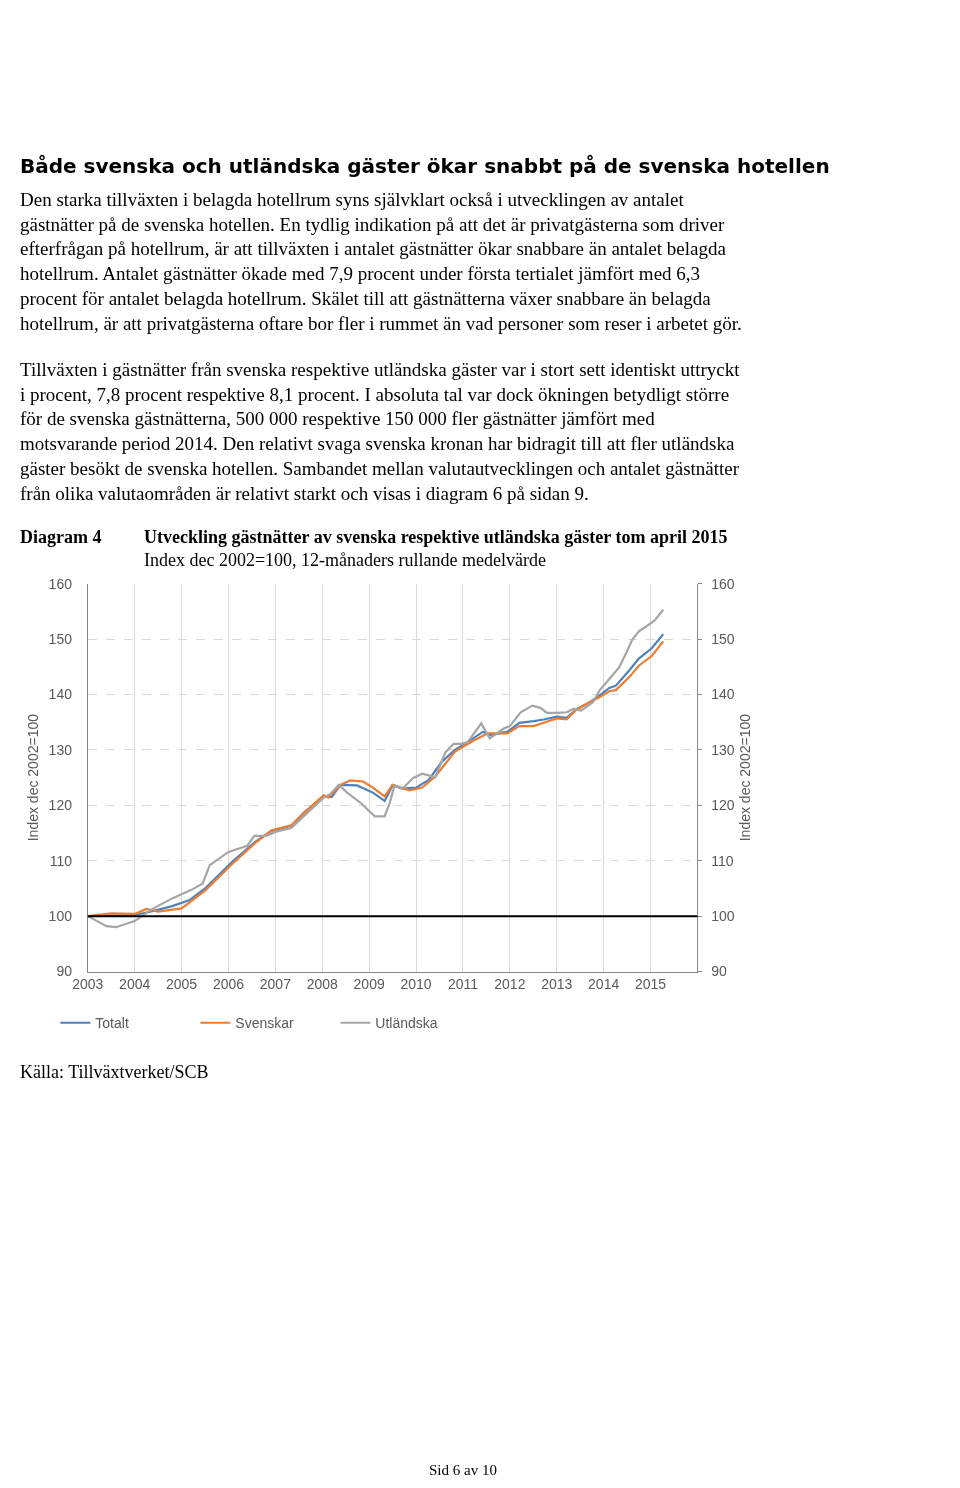  What do you see at coordinates (436, 537) in the screenshot?
I see `chart-title: Utveckling gästnätter av svenska respektive utländska gäster tom april 2015` at bounding box center [436, 537].